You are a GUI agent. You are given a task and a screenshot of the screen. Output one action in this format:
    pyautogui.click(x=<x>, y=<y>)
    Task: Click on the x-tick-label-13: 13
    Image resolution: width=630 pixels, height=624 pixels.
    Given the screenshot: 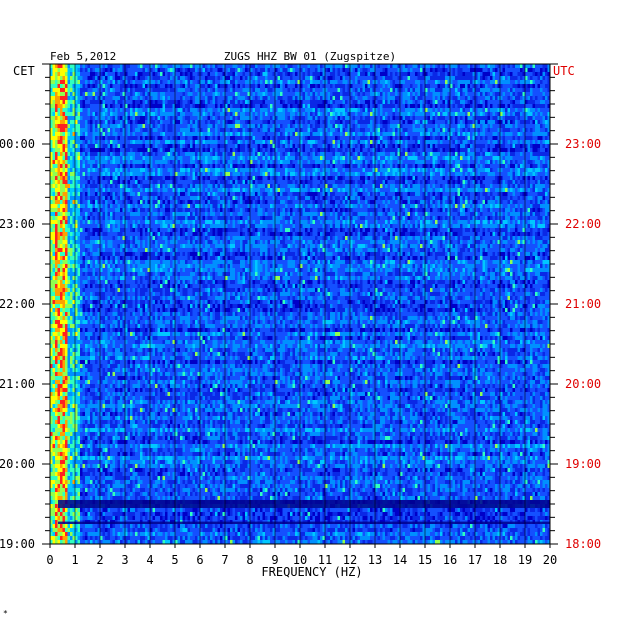 What is the action you would take?
    pyautogui.click(x=375, y=560)
    